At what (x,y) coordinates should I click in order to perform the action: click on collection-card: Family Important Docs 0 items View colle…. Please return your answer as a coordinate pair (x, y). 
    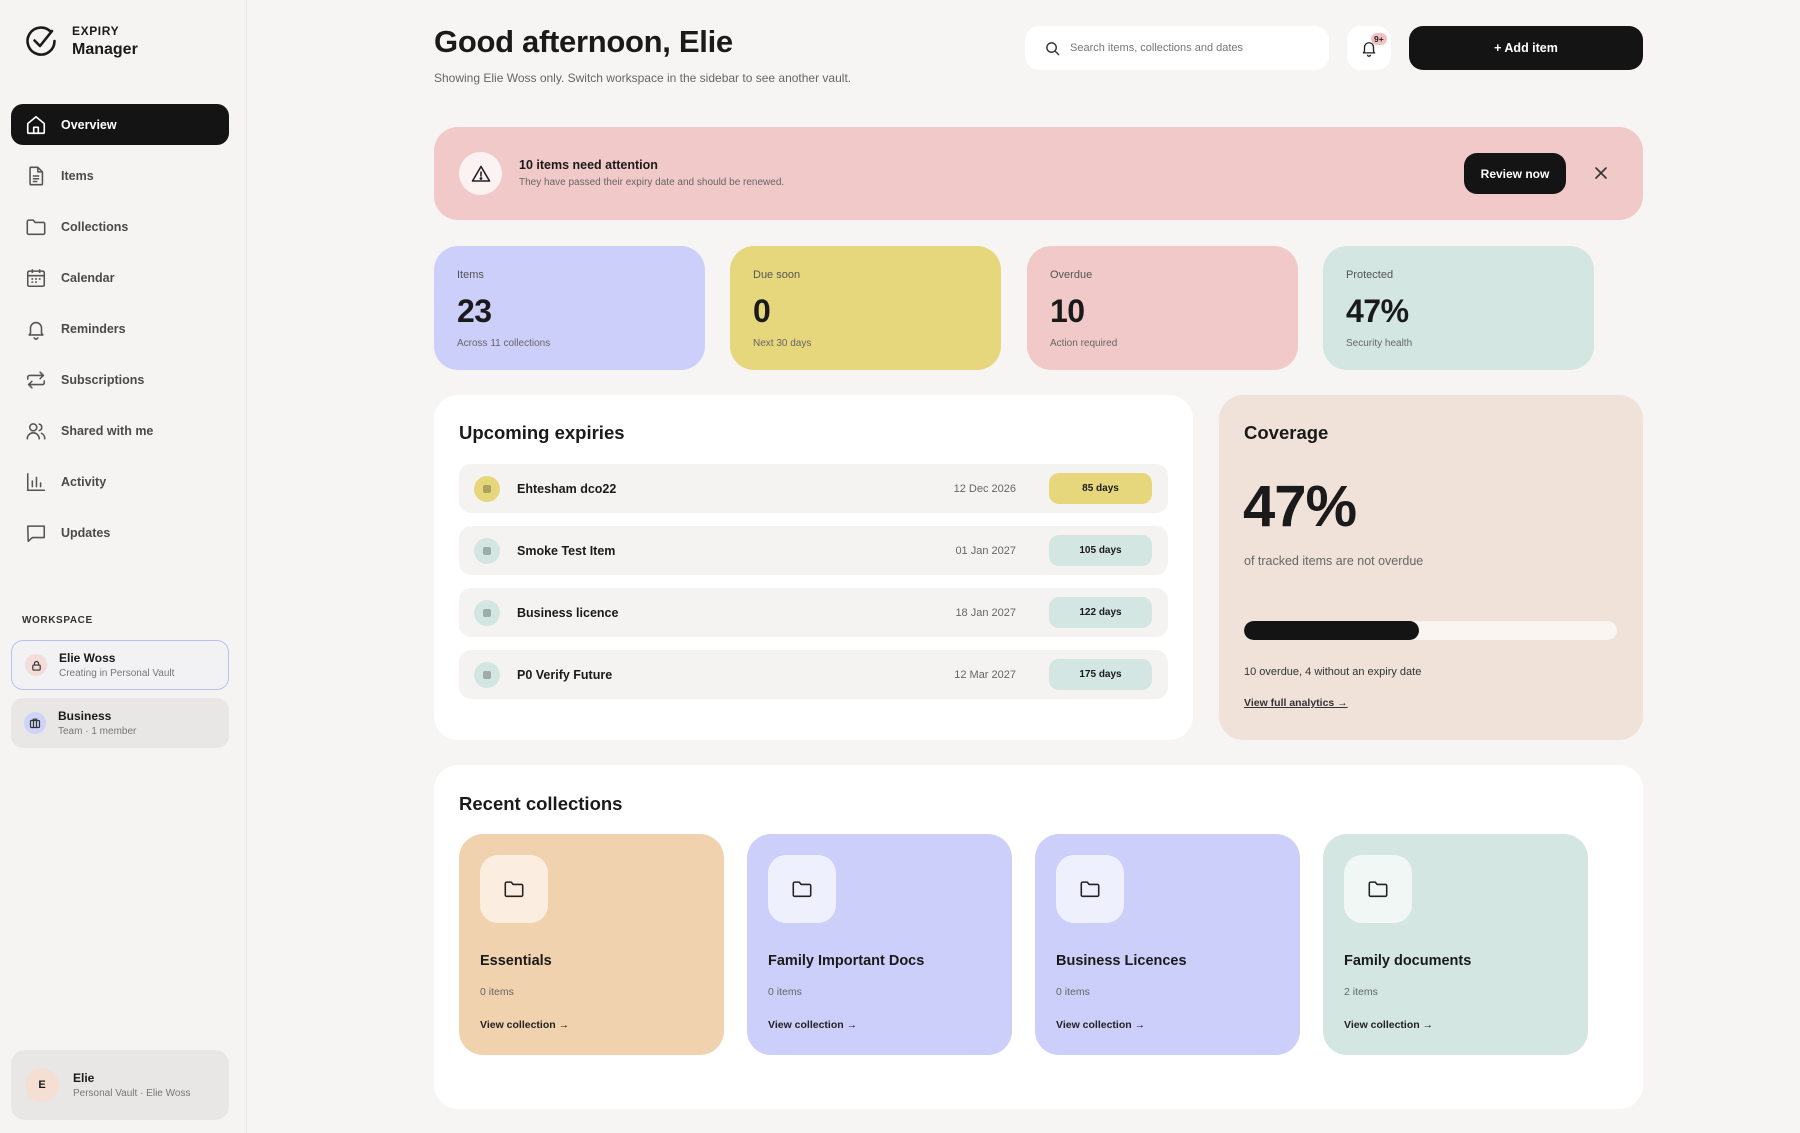
    Looking at the image, I should click on (879, 944).